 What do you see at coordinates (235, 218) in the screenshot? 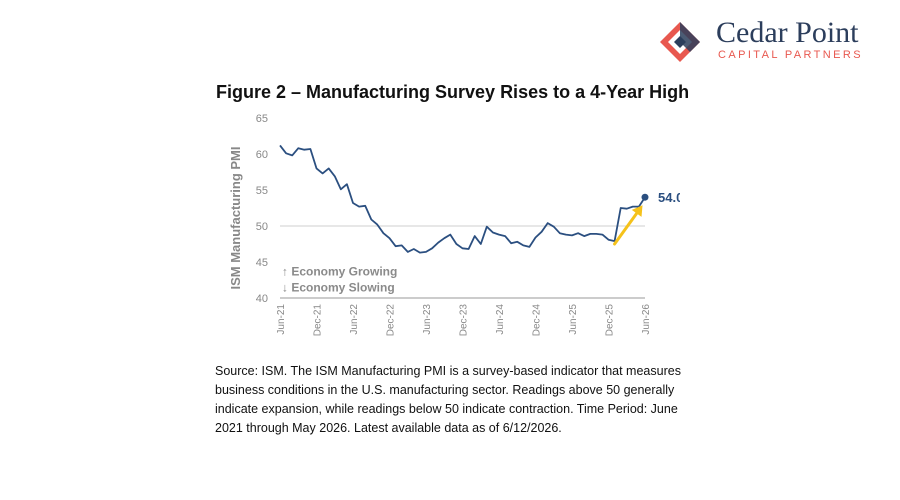
I see `y-axis-label: ISM Manufacturing PMI` at bounding box center [235, 218].